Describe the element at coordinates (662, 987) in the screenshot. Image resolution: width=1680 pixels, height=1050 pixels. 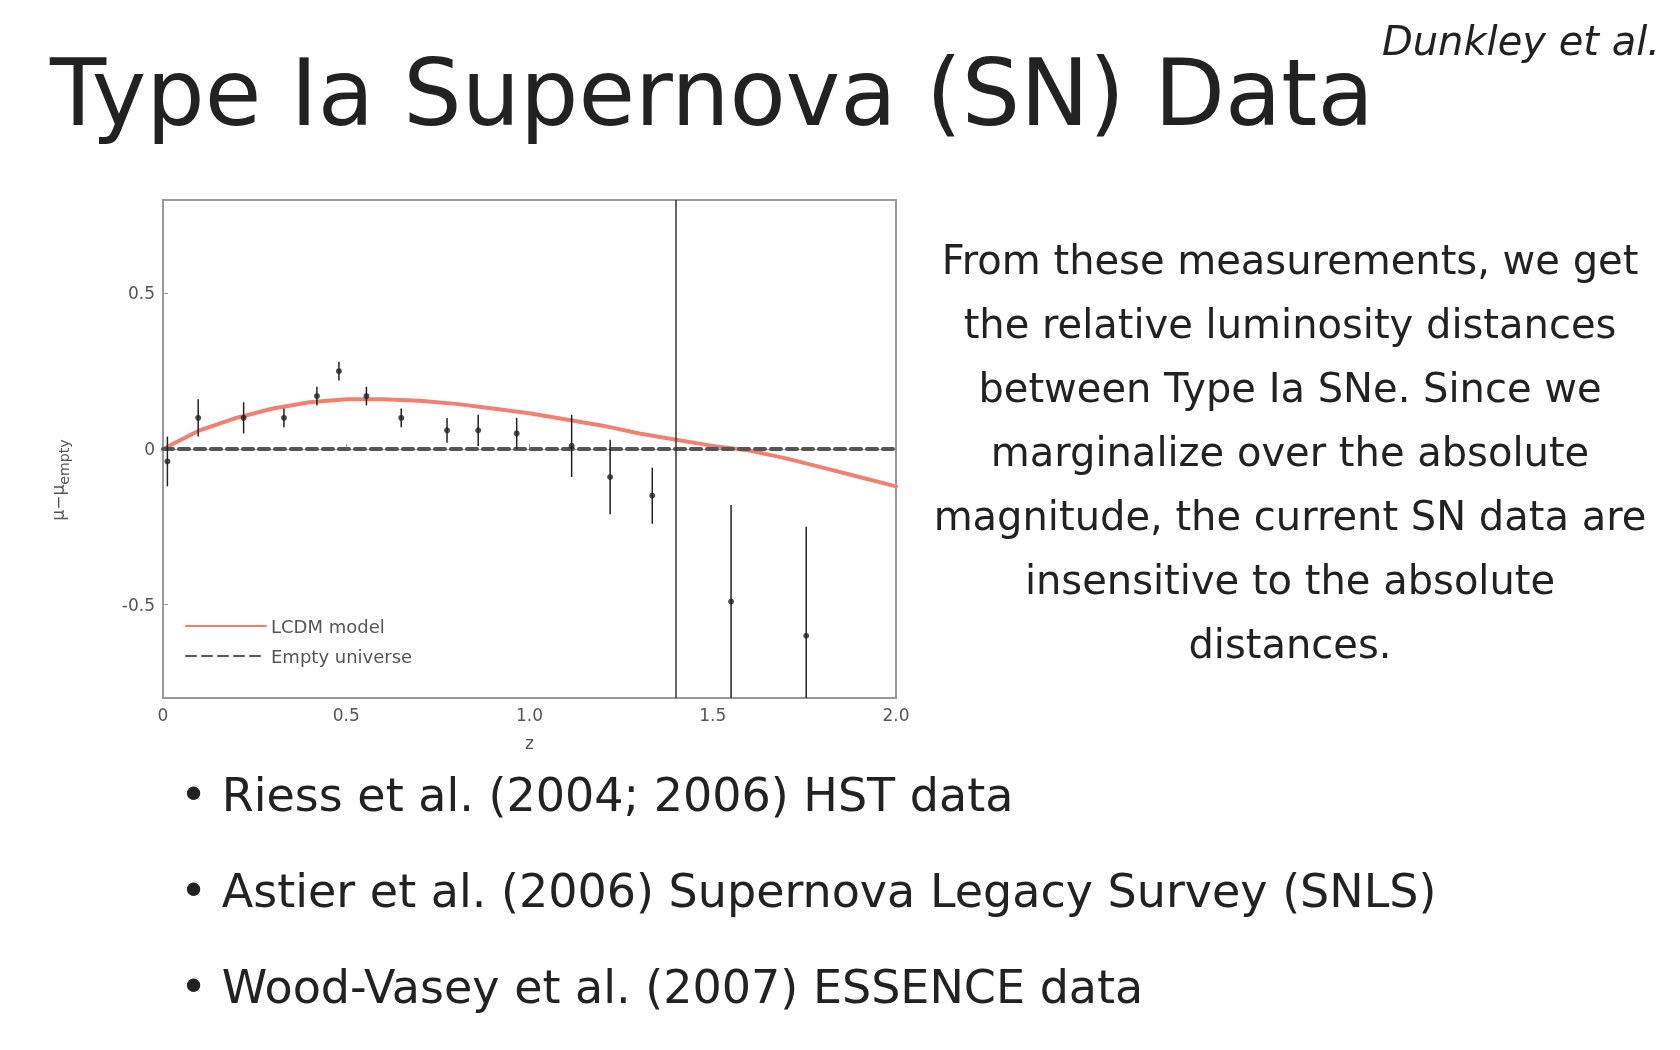
I see `text: • Wood-Vasey et al. (2007) ESSENCE data` at that location.